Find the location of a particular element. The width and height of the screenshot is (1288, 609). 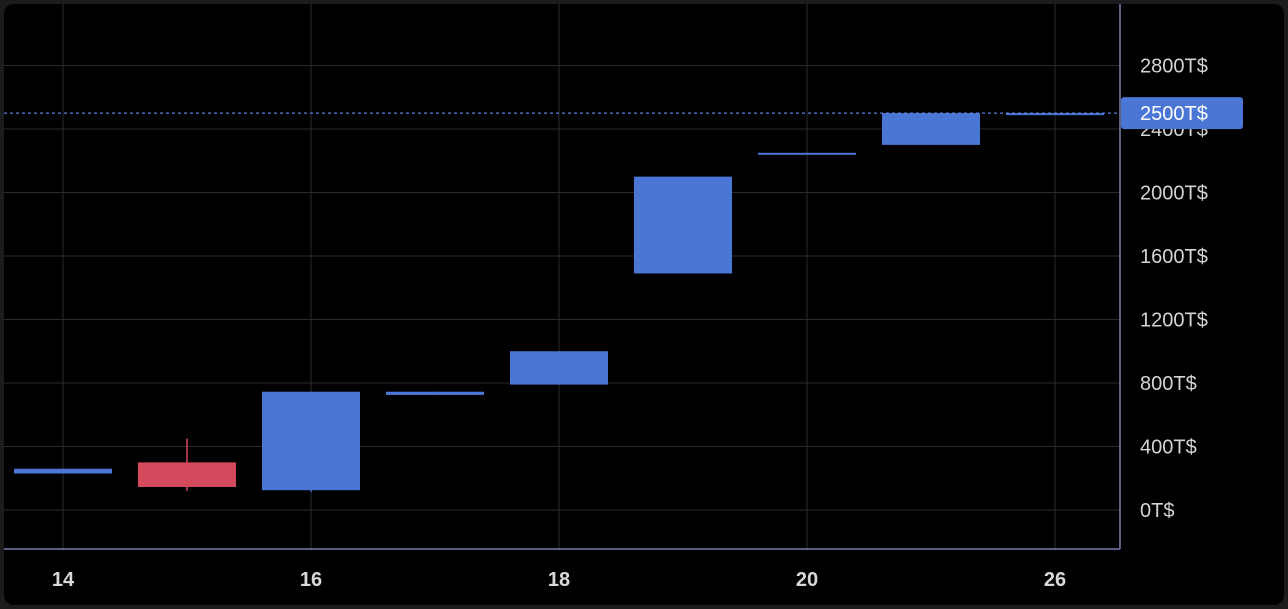

current-price-badge is located at coordinates (1182, 113).